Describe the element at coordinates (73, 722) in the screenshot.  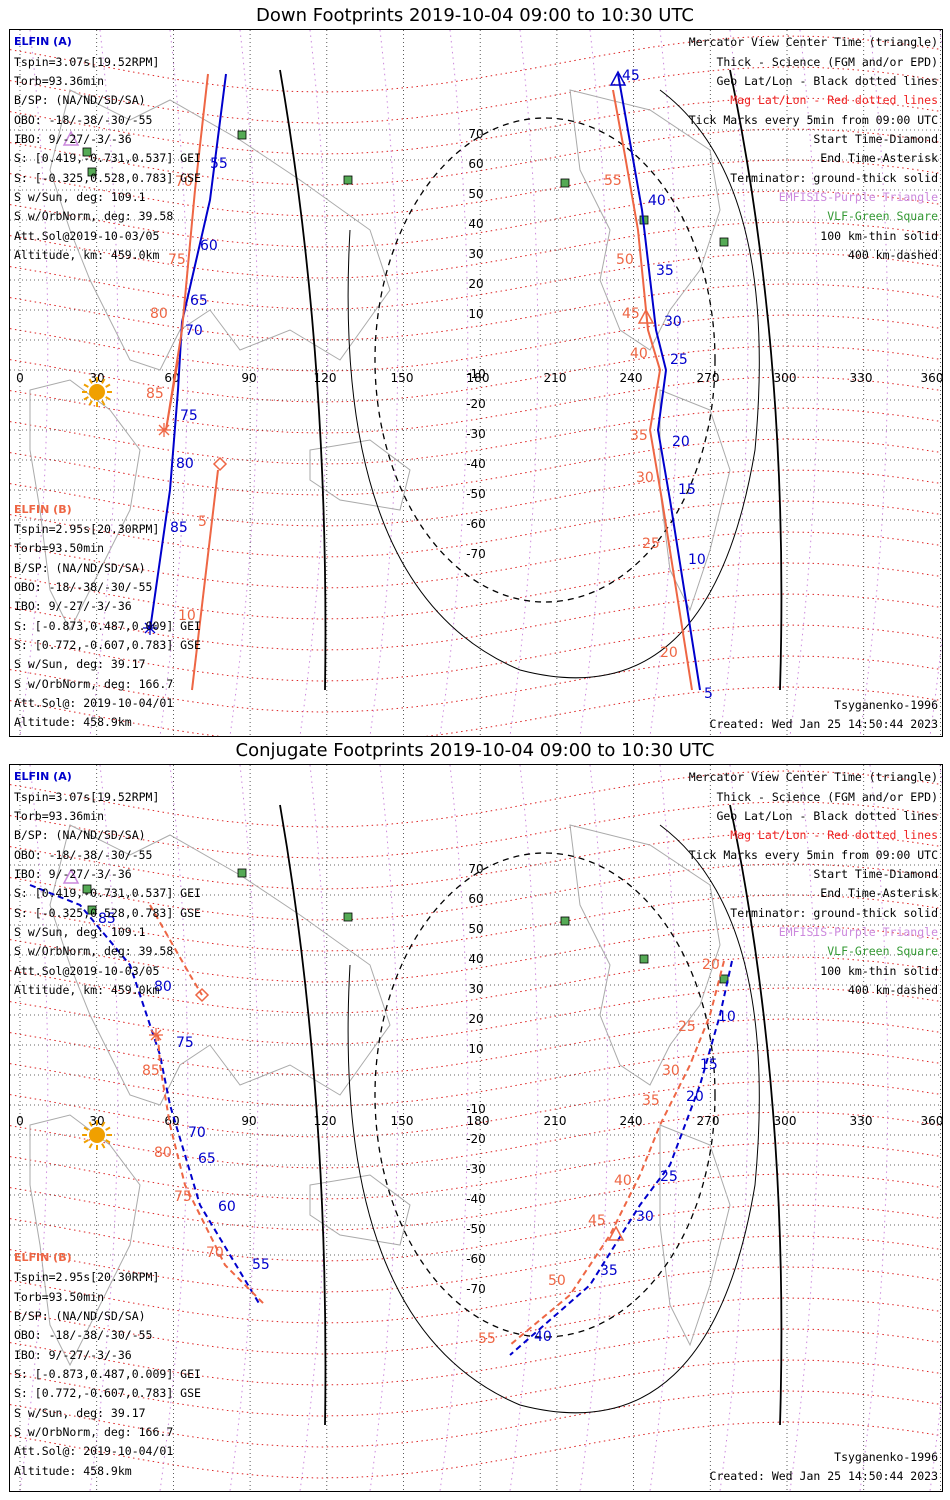
I see `elfin-b-info-line: Altitude: 458.9km` at that location.